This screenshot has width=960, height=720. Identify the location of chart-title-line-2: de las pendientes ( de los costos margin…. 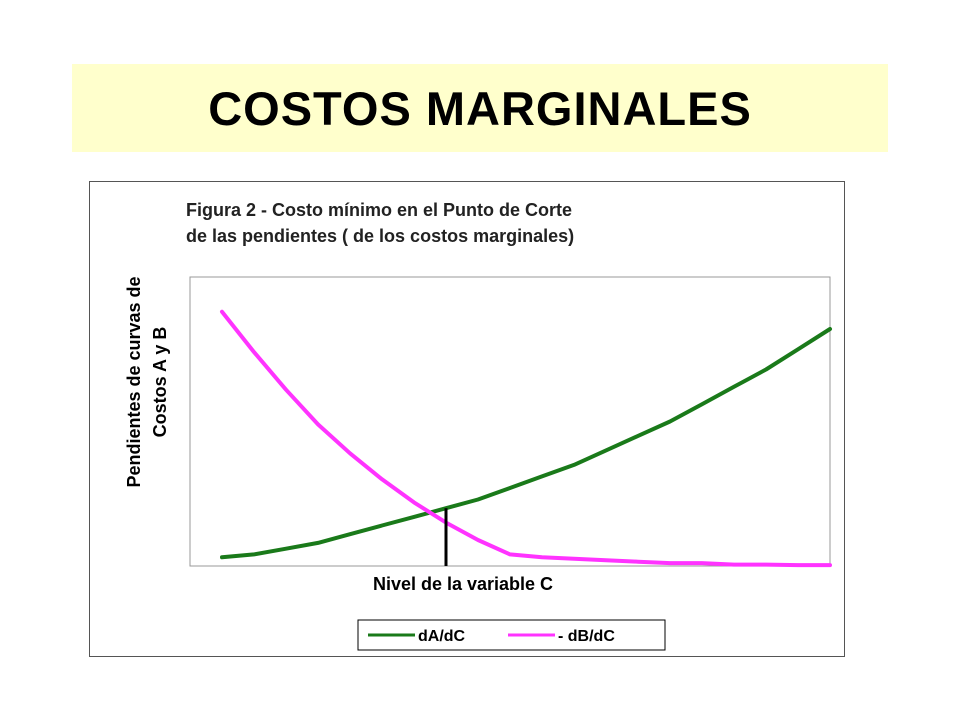
(380, 236).